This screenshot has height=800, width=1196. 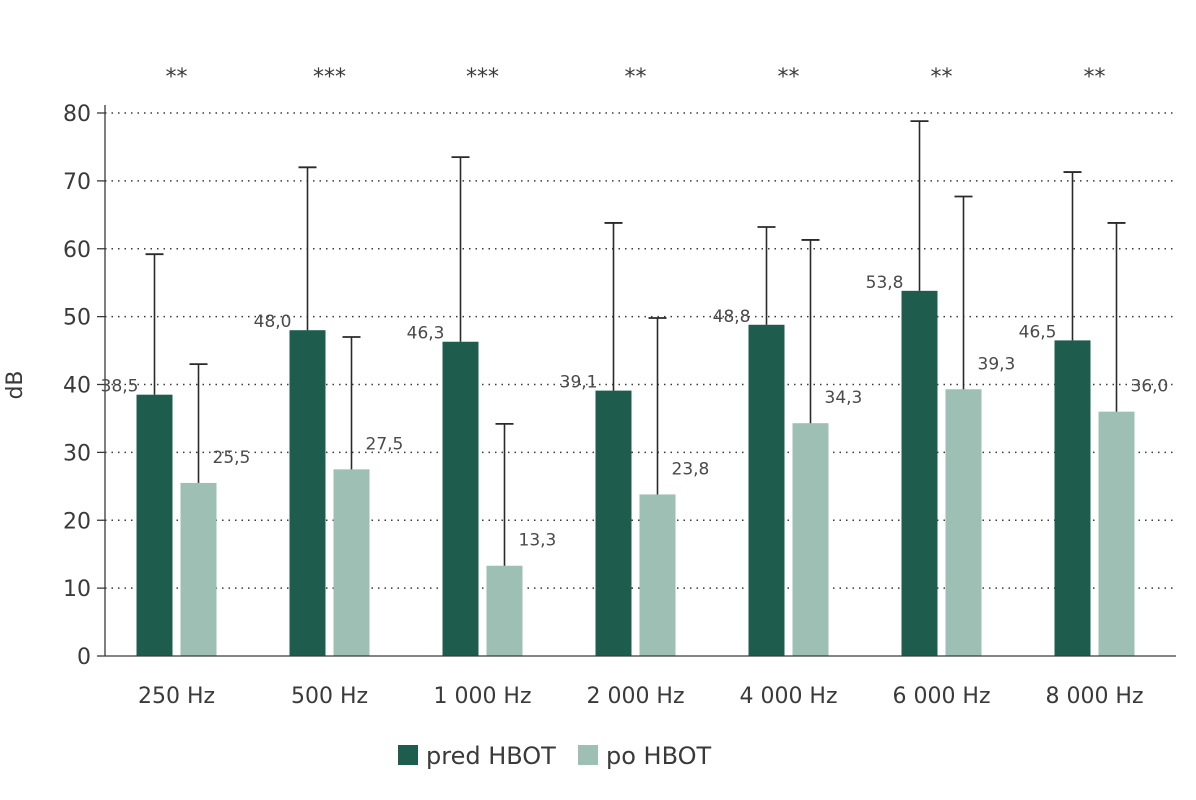 I want to click on x-tick-label: 8 000 Hz, so click(x=1094, y=696).